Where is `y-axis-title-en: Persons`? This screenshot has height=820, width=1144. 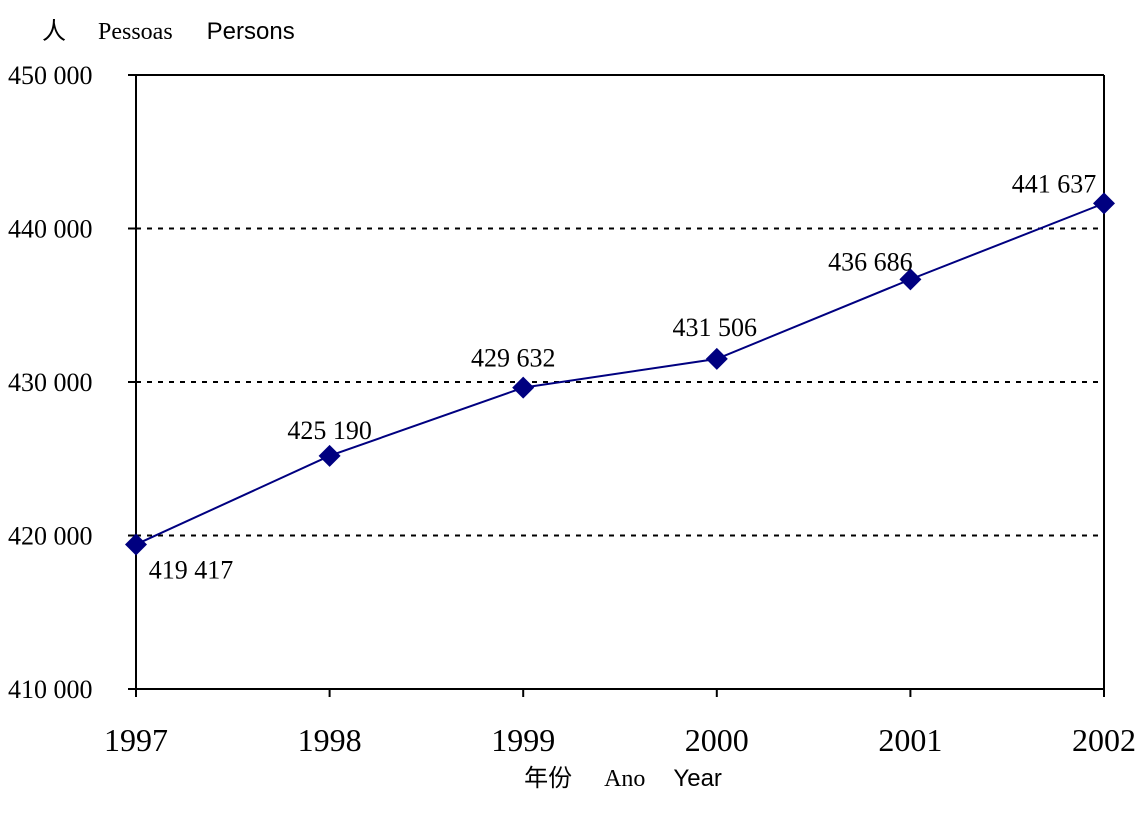
y-axis-title-en: Persons is located at coordinates (251, 31).